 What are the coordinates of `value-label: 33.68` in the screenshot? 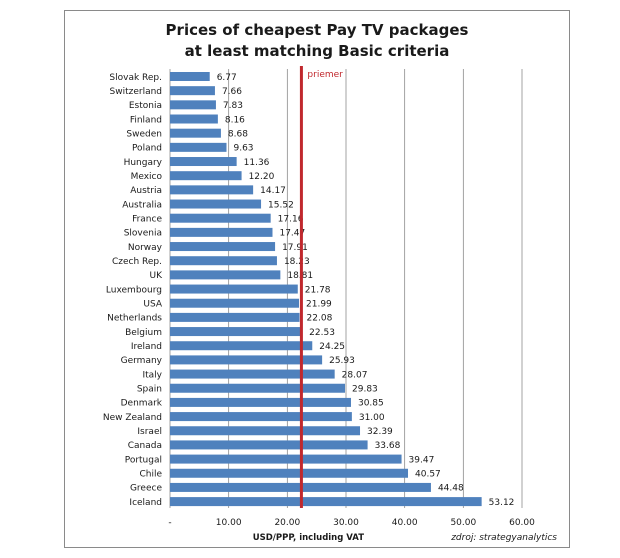 It's located at (388, 446).